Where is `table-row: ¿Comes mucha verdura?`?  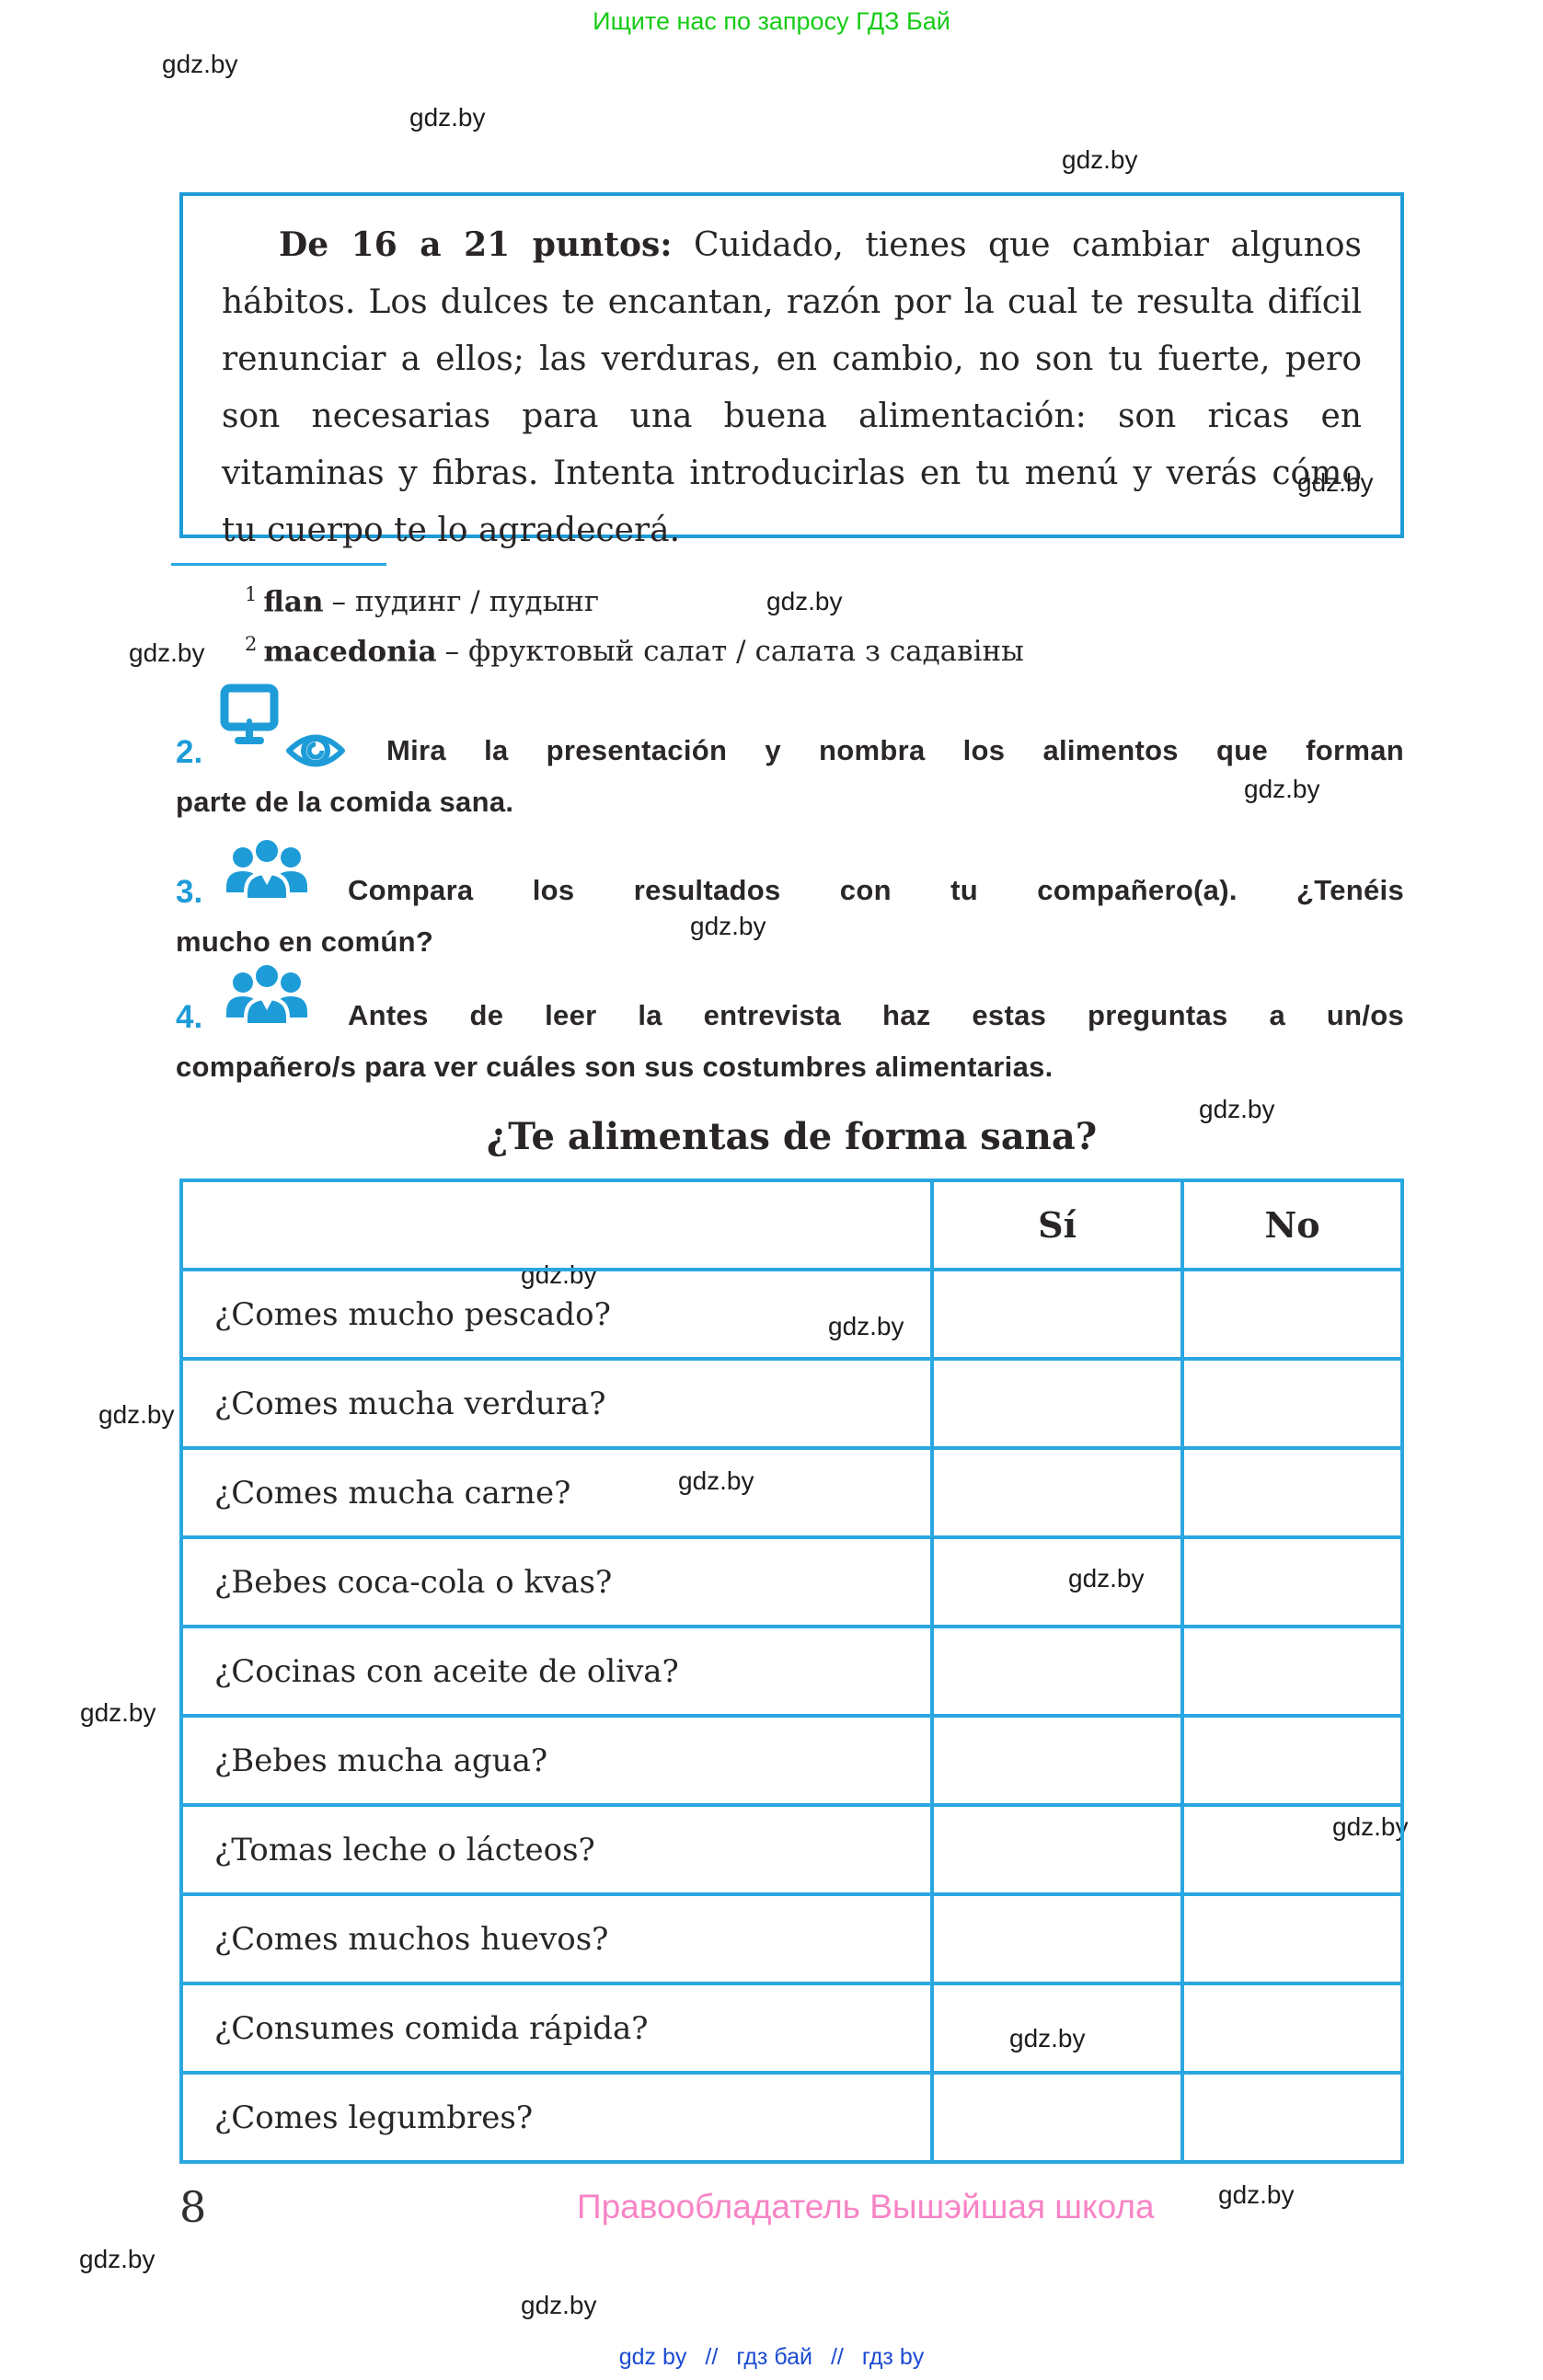 table-row: ¿Comes mucha verdura? is located at coordinates (791, 1403).